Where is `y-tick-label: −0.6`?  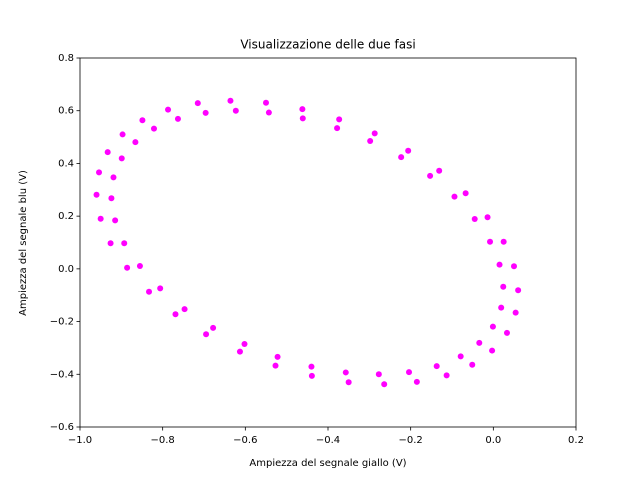
y-tick-label: −0.6 is located at coordinates (62, 427).